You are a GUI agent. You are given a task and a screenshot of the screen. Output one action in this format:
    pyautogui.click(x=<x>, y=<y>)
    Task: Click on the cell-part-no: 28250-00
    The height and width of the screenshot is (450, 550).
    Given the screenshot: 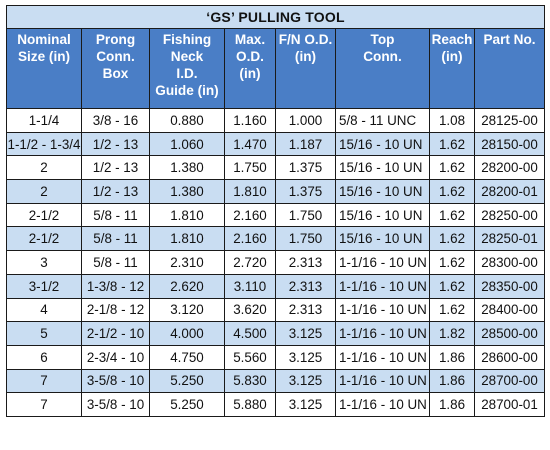 What is the action you would take?
    pyautogui.click(x=509, y=215)
    